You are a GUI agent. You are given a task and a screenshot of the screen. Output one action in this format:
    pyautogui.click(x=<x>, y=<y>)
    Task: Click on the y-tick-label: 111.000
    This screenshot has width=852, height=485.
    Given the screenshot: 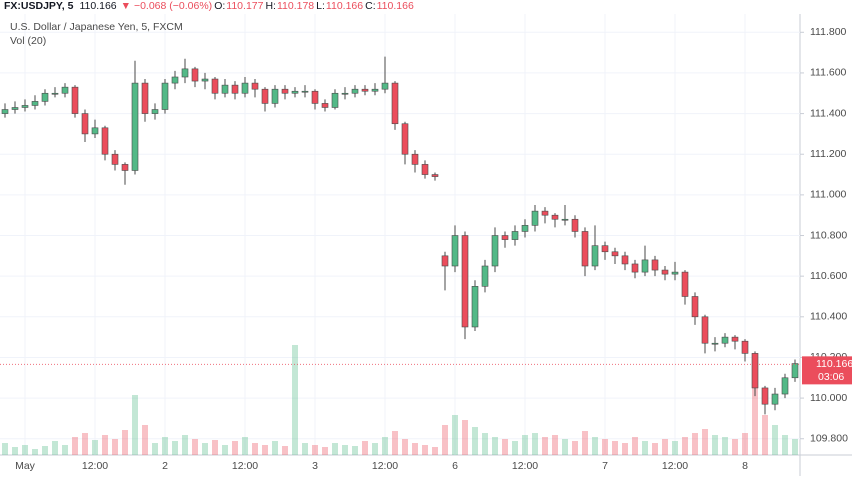 What is the action you would take?
    pyautogui.click(x=828, y=195)
    